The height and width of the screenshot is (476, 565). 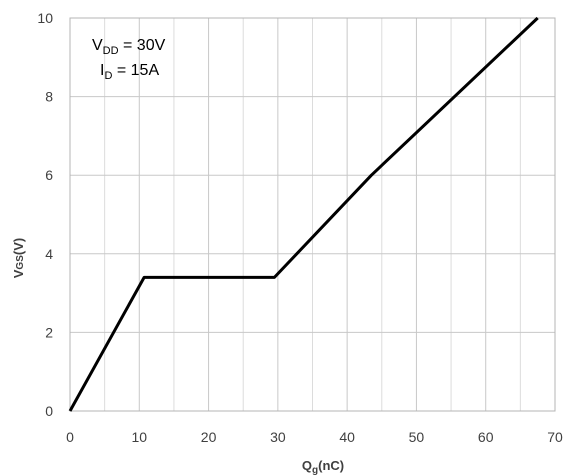 I want to click on x-tick-label: 70, so click(x=555, y=437).